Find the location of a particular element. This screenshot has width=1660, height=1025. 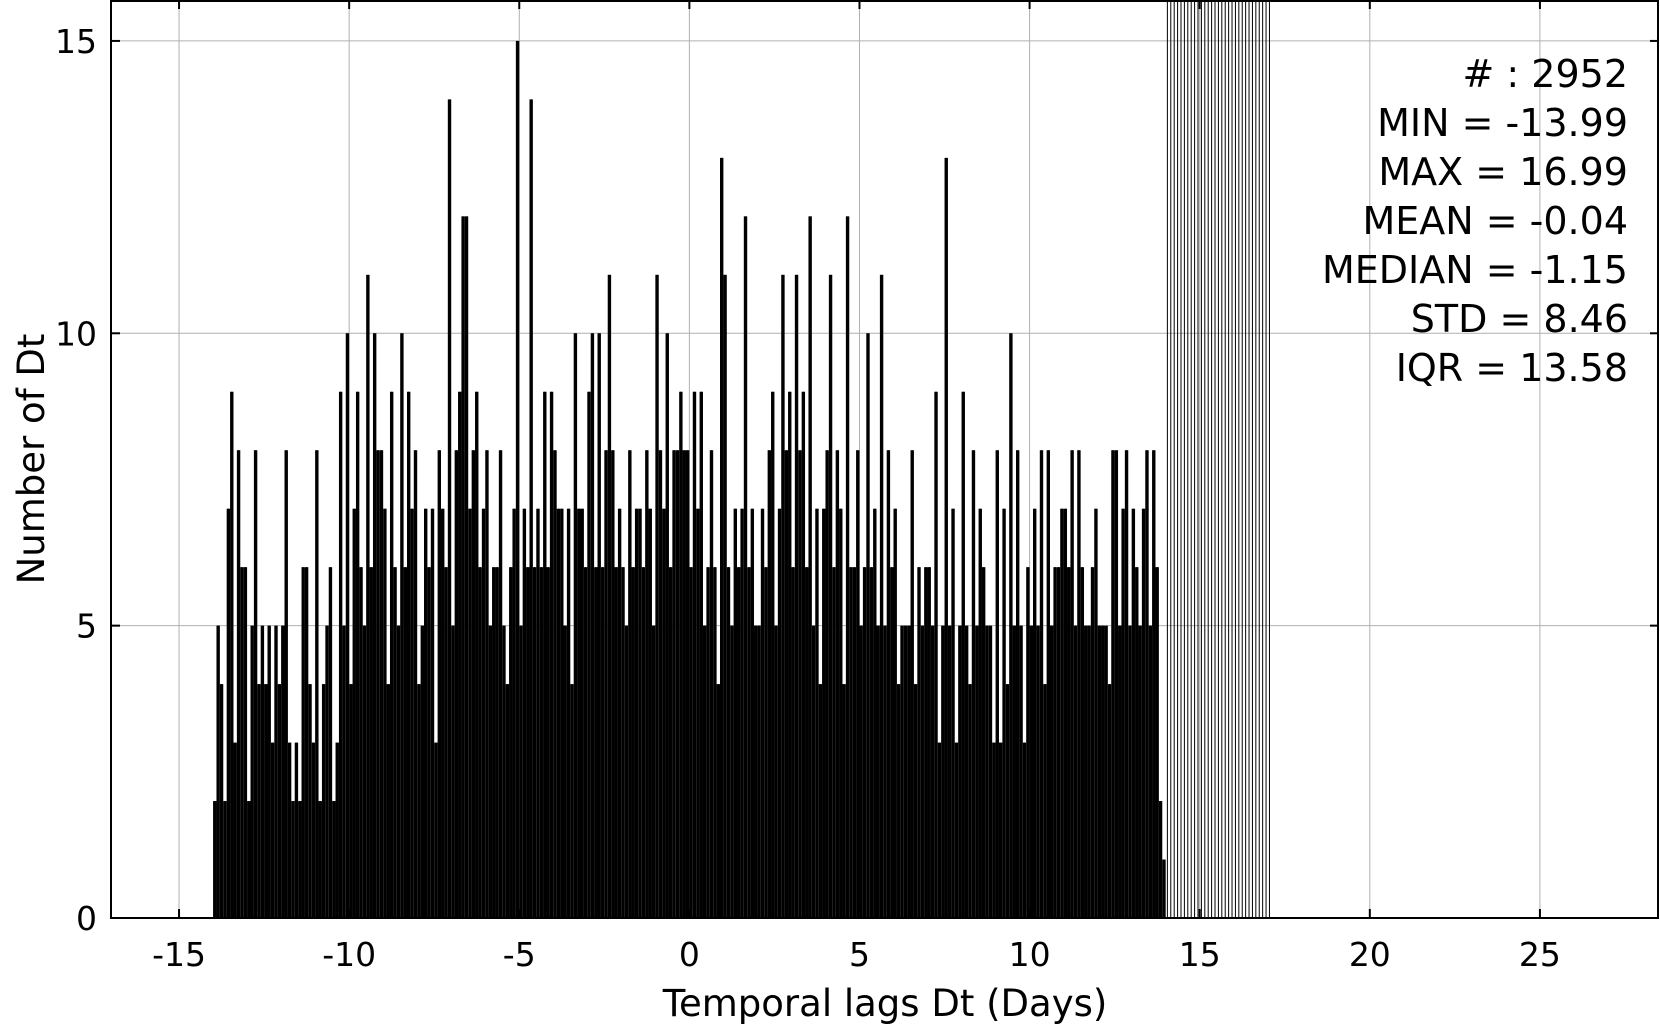

stat-std: STD = 8.46 is located at coordinates (1519, 319).